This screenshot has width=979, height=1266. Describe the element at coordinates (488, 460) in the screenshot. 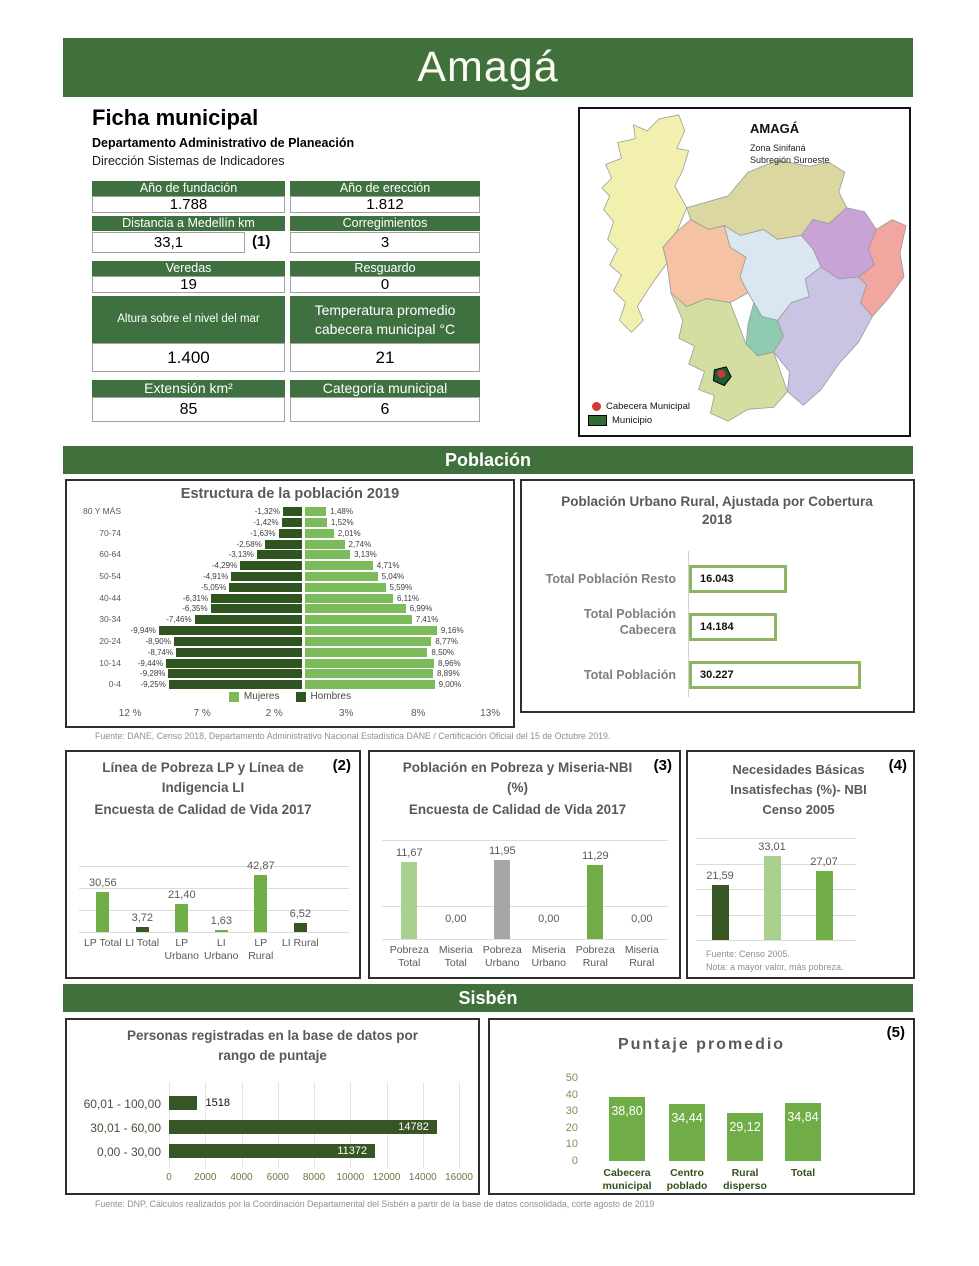

I see `section-banner-poblacion: Población` at that location.